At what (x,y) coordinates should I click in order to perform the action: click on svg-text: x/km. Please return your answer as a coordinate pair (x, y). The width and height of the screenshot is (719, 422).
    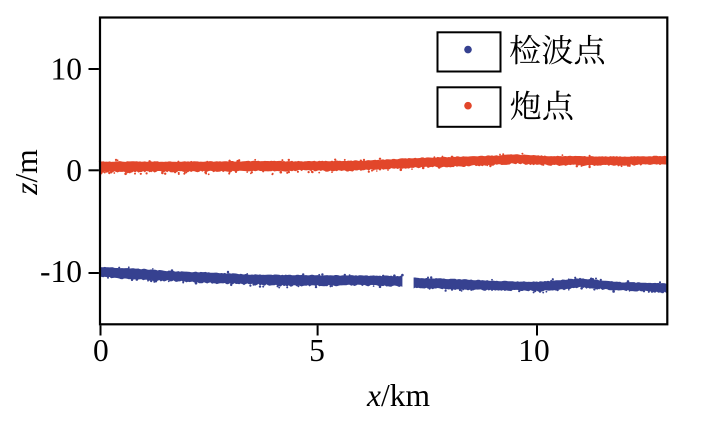
    Looking at the image, I should click on (398, 395).